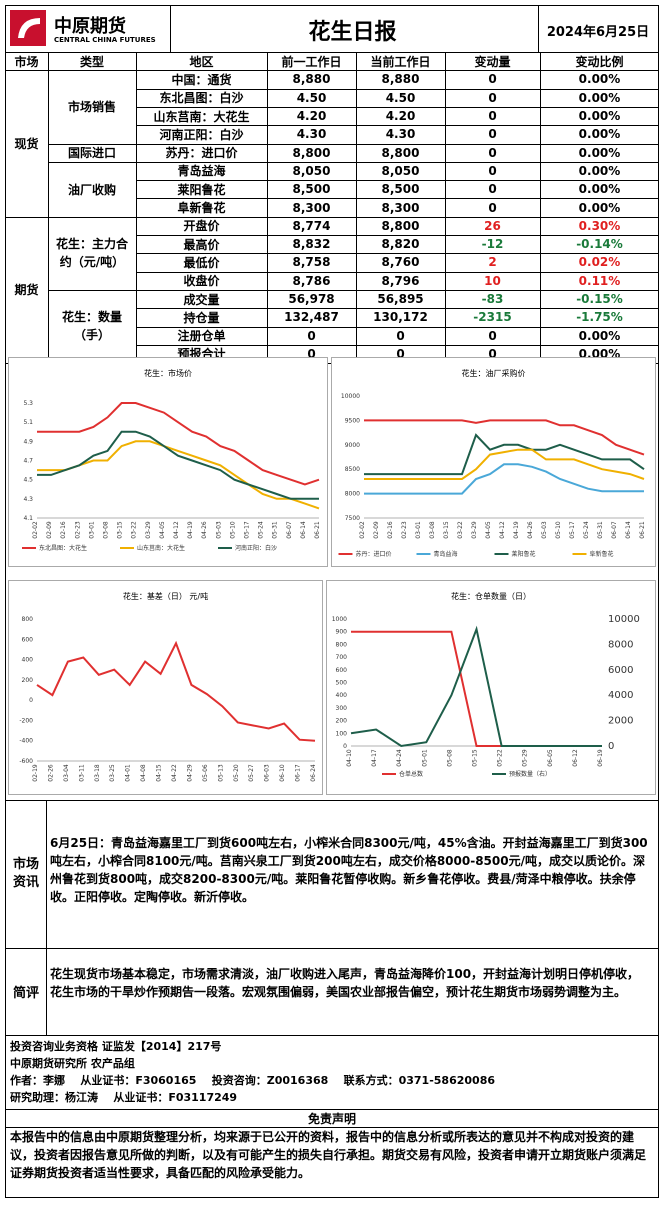  What do you see at coordinates (81, 773) in the screenshot?
I see `x-tick-label: 03-11` at bounding box center [81, 773].